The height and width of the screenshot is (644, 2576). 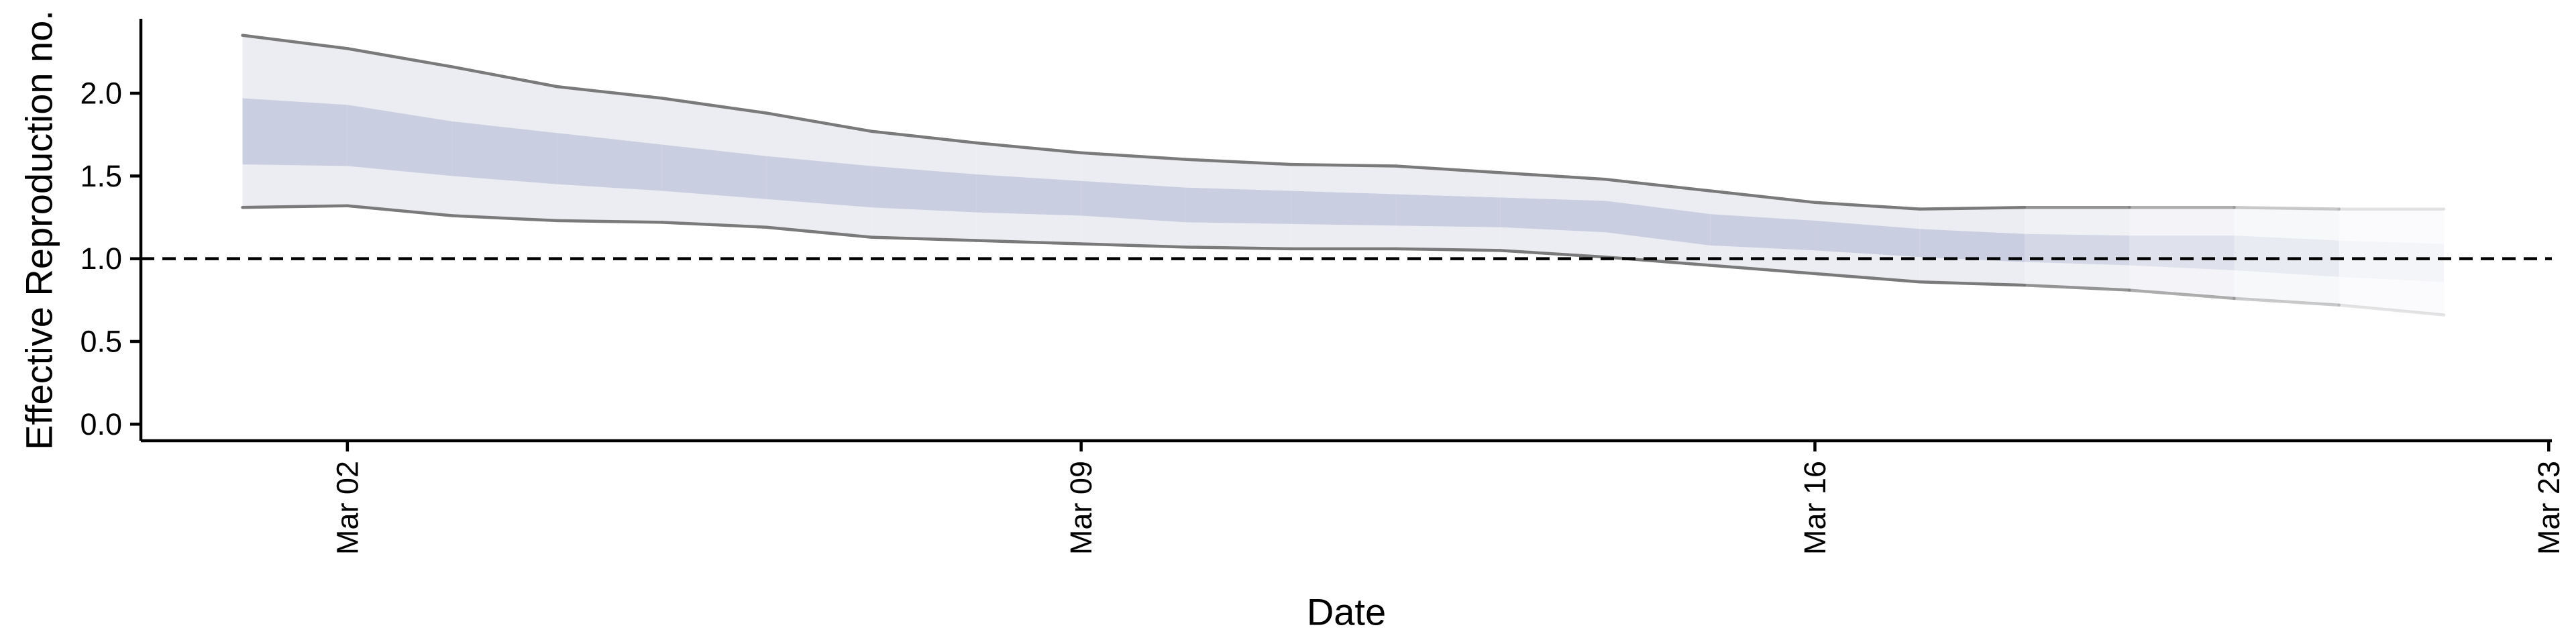 What do you see at coordinates (1081, 508) in the screenshot?
I see `x-tick-label: Mar 09` at bounding box center [1081, 508].